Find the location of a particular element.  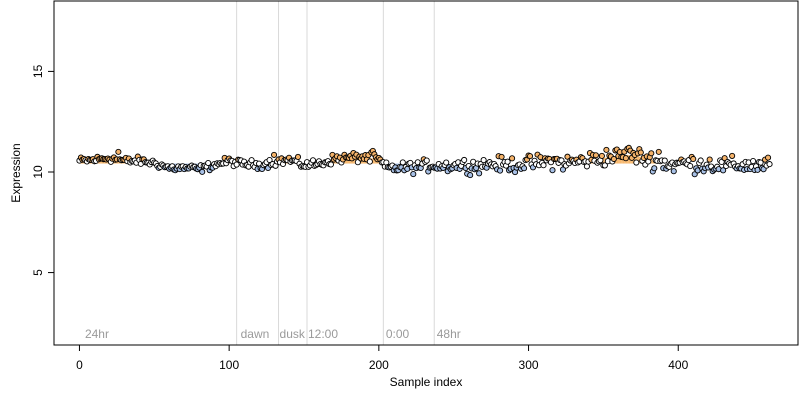

phase-label: 48hr is located at coordinates (449, 334).